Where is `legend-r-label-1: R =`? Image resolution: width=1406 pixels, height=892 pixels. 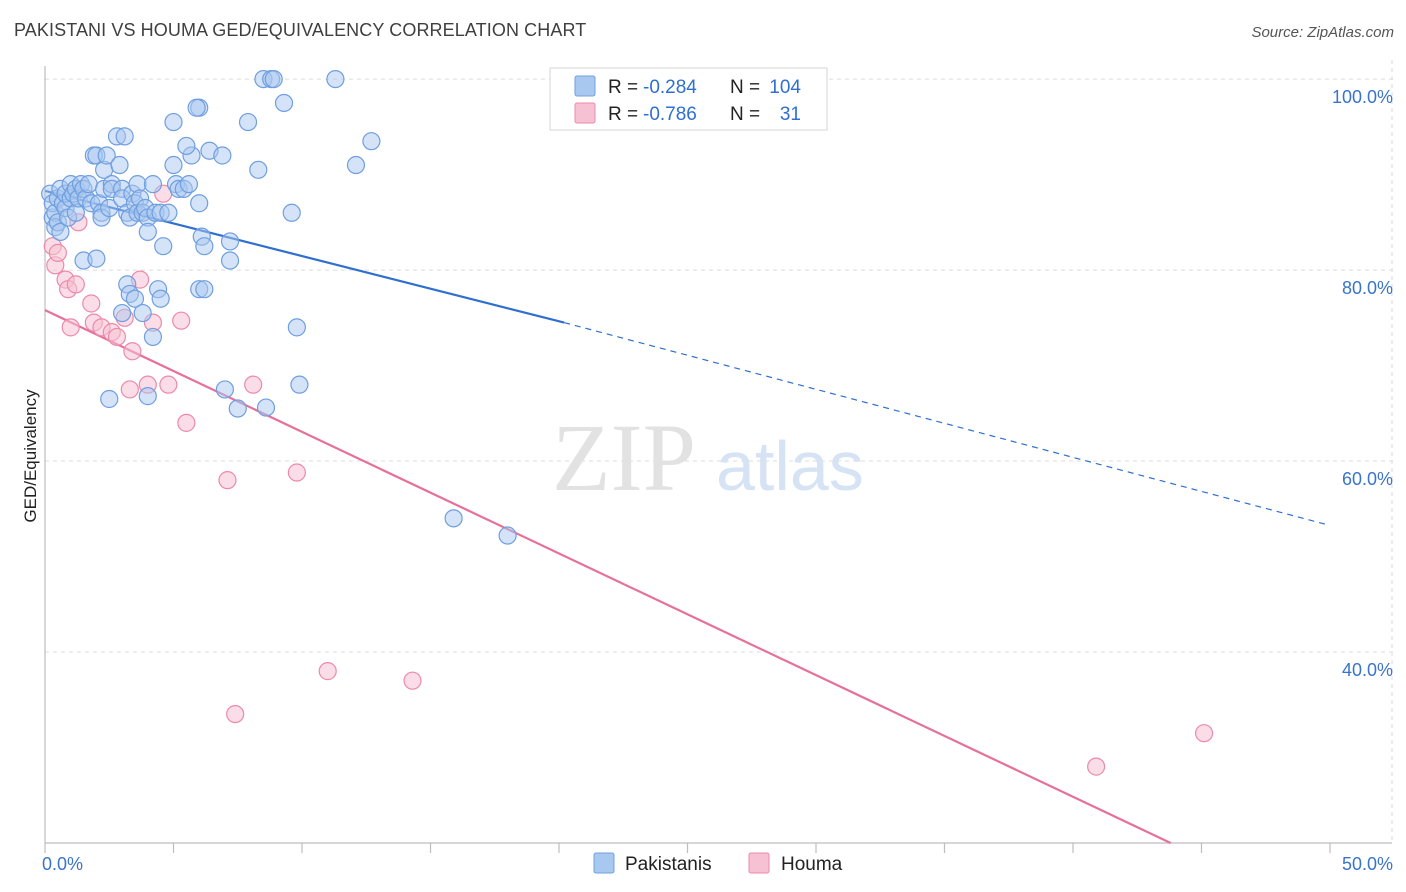
legend-r-label-1: R = is located at coordinates (623, 114).